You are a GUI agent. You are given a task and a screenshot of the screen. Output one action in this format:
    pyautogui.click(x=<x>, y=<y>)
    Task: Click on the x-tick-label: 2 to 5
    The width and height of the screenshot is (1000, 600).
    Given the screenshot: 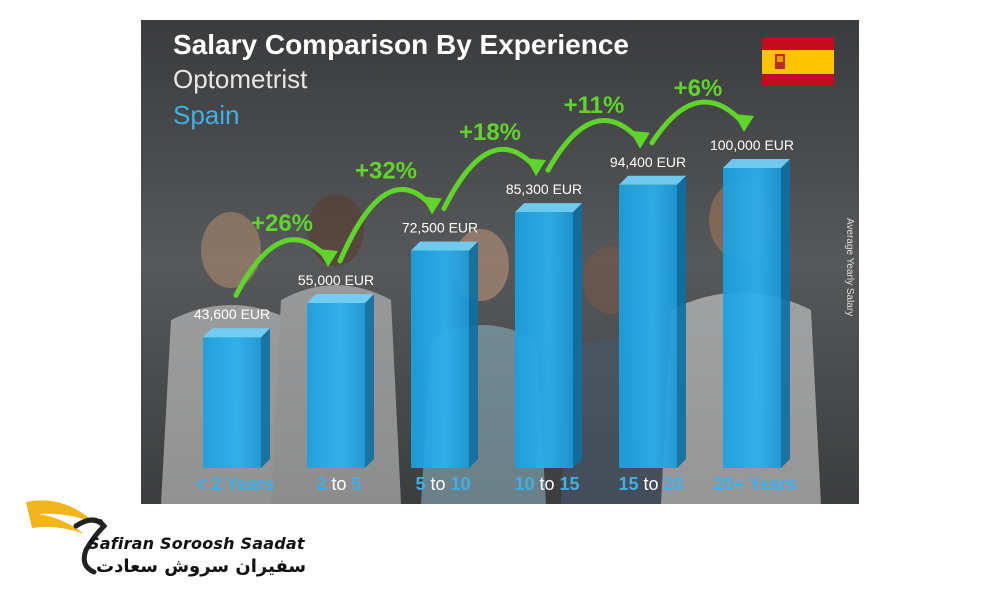 What is the action you would take?
    pyautogui.click(x=338, y=484)
    